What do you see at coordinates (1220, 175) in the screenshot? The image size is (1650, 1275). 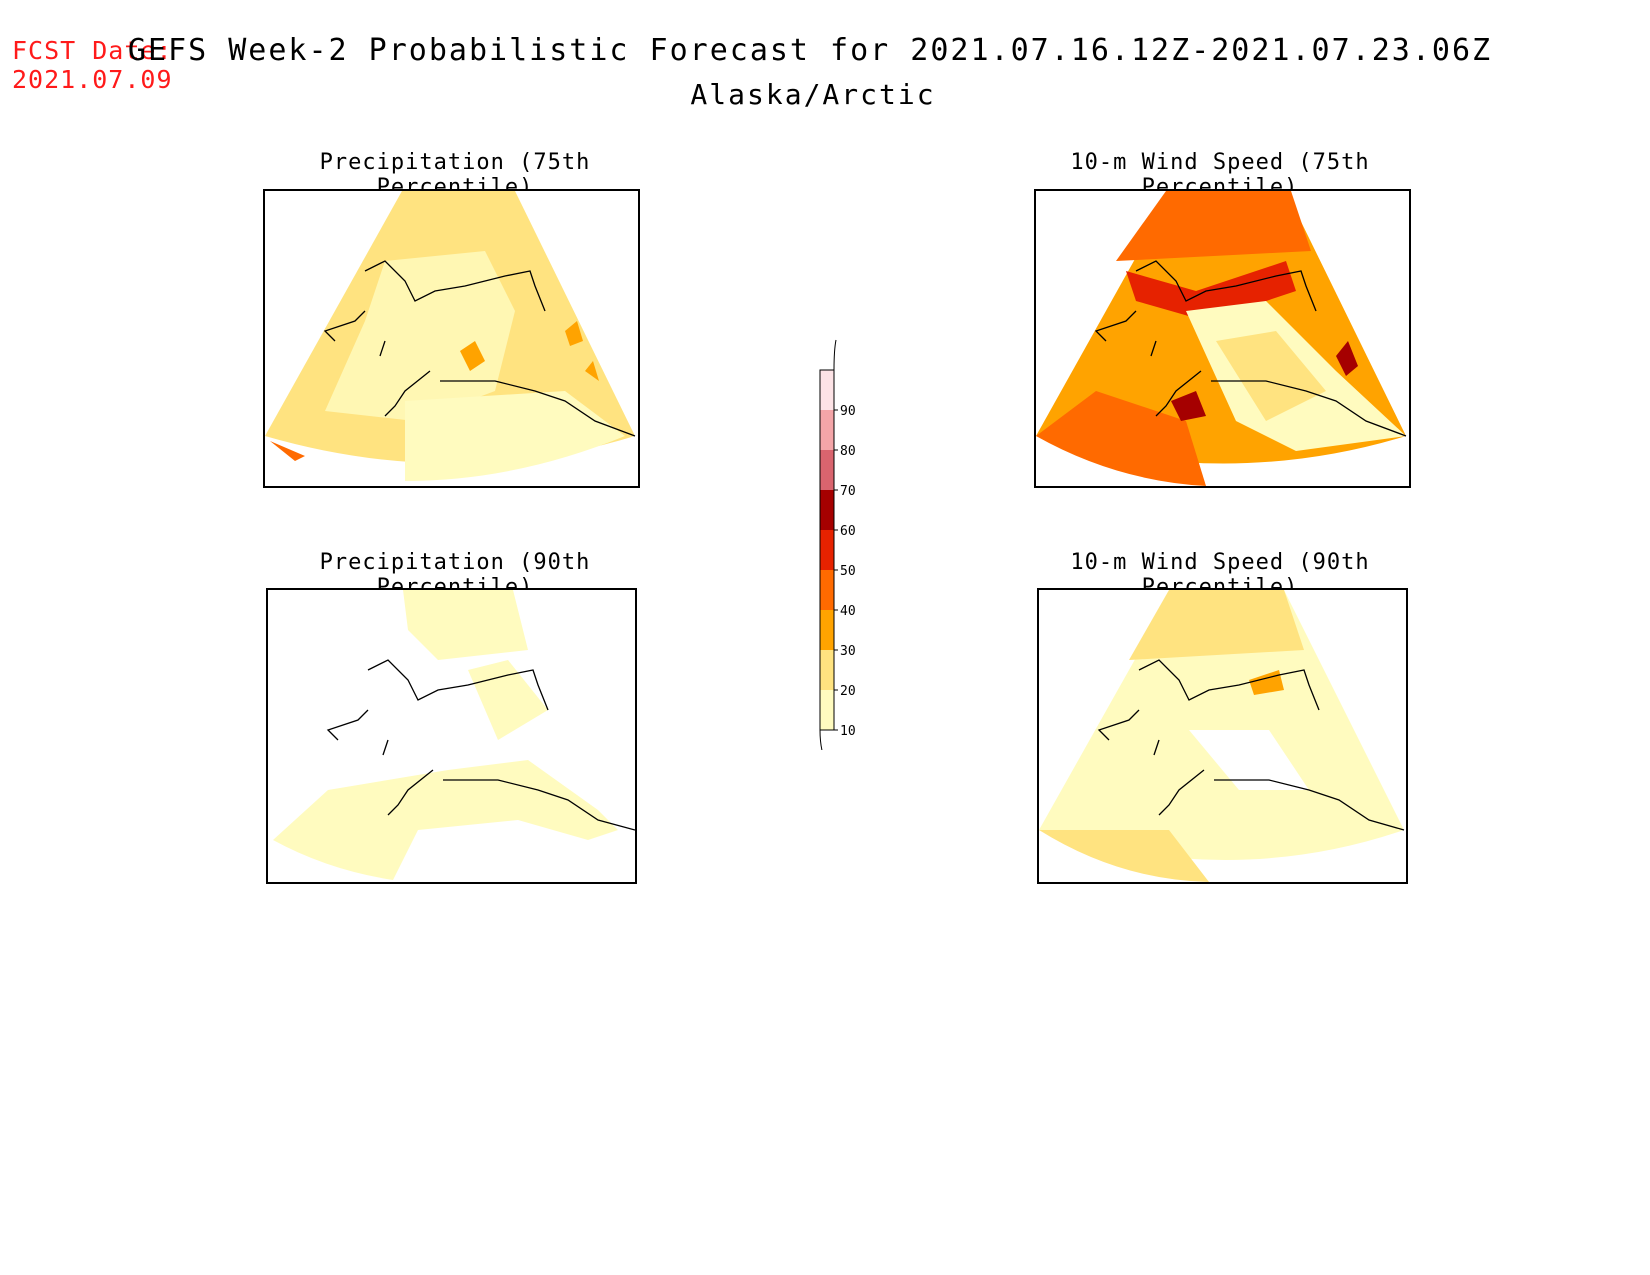 I see `panel-title-wind-75: 10-m Wind Speed (75th Percentile)` at bounding box center [1220, 175].